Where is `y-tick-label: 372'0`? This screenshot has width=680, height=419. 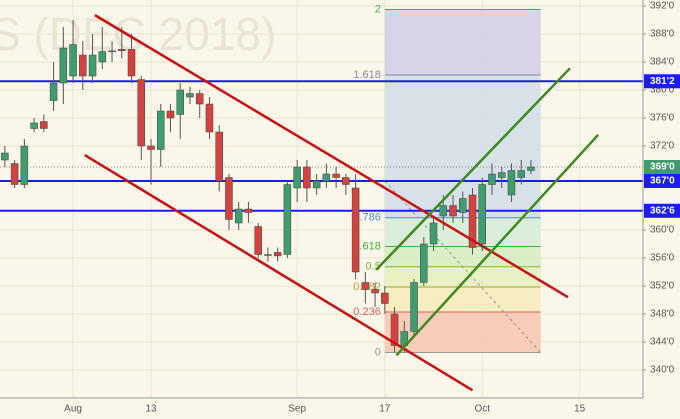 y-tick-label: 372'0 is located at coordinates (662, 146).